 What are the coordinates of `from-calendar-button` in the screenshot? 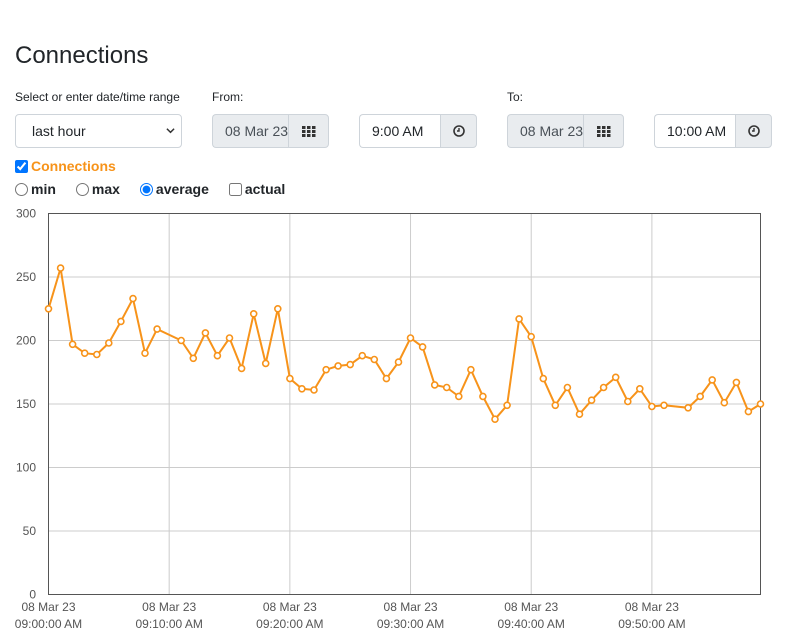 It's located at (308, 131).